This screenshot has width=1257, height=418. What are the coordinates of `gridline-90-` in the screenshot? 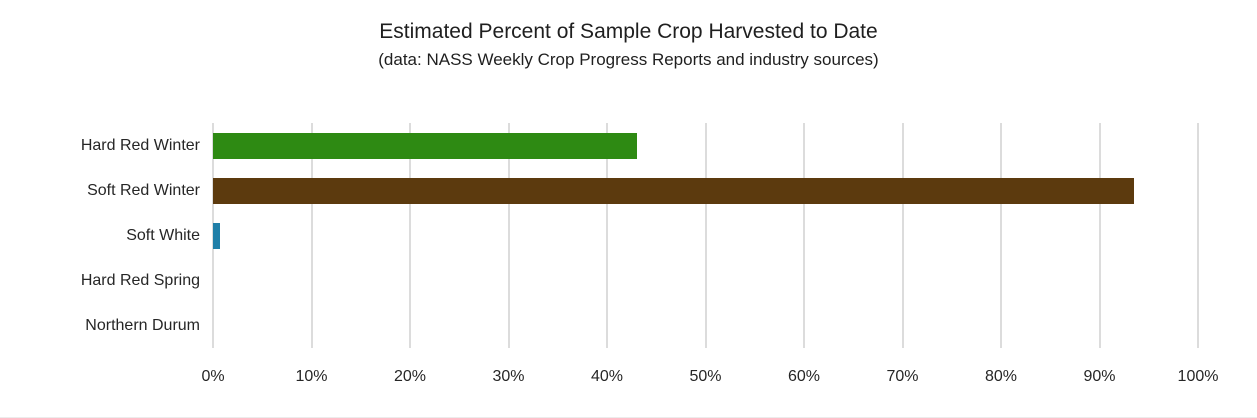 It's located at (1099, 235).